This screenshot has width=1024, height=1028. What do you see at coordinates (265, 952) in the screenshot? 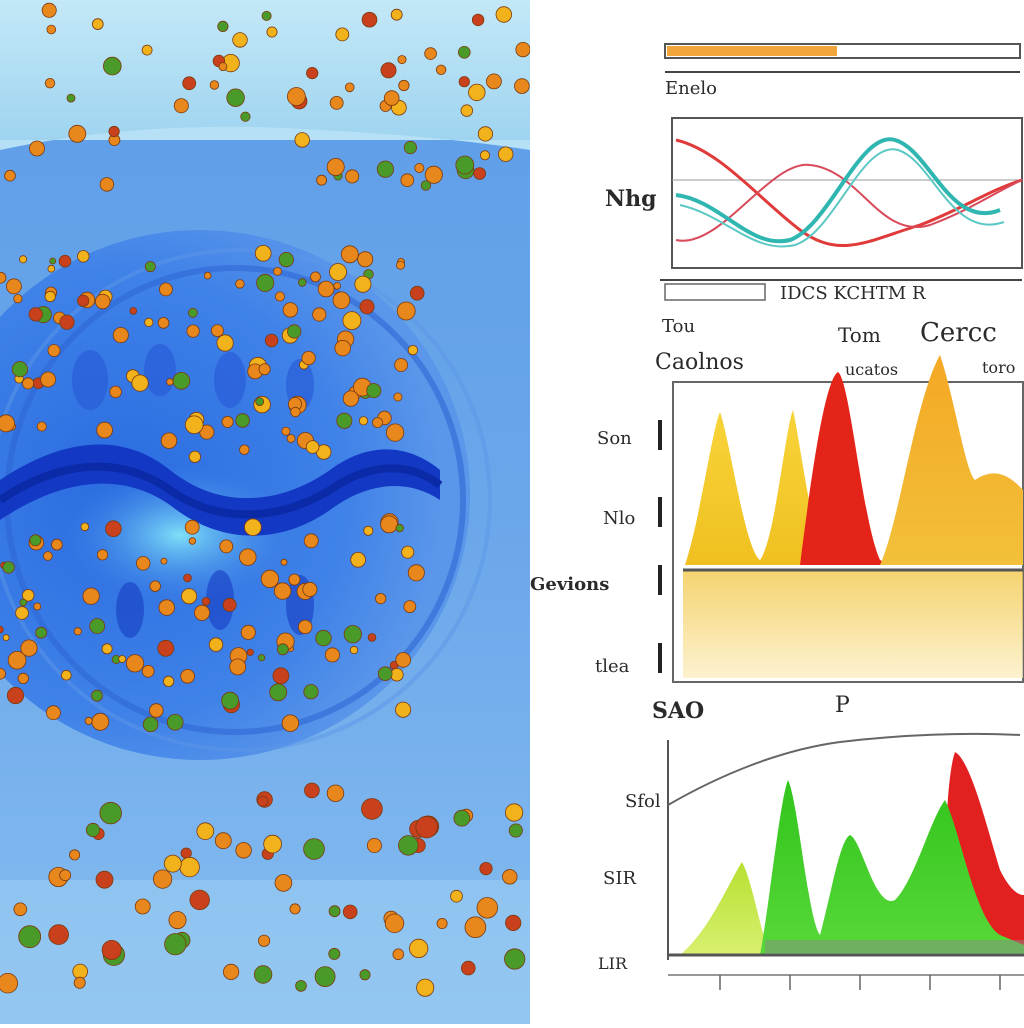
I see `lower-water` at bounding box center [265, 952].